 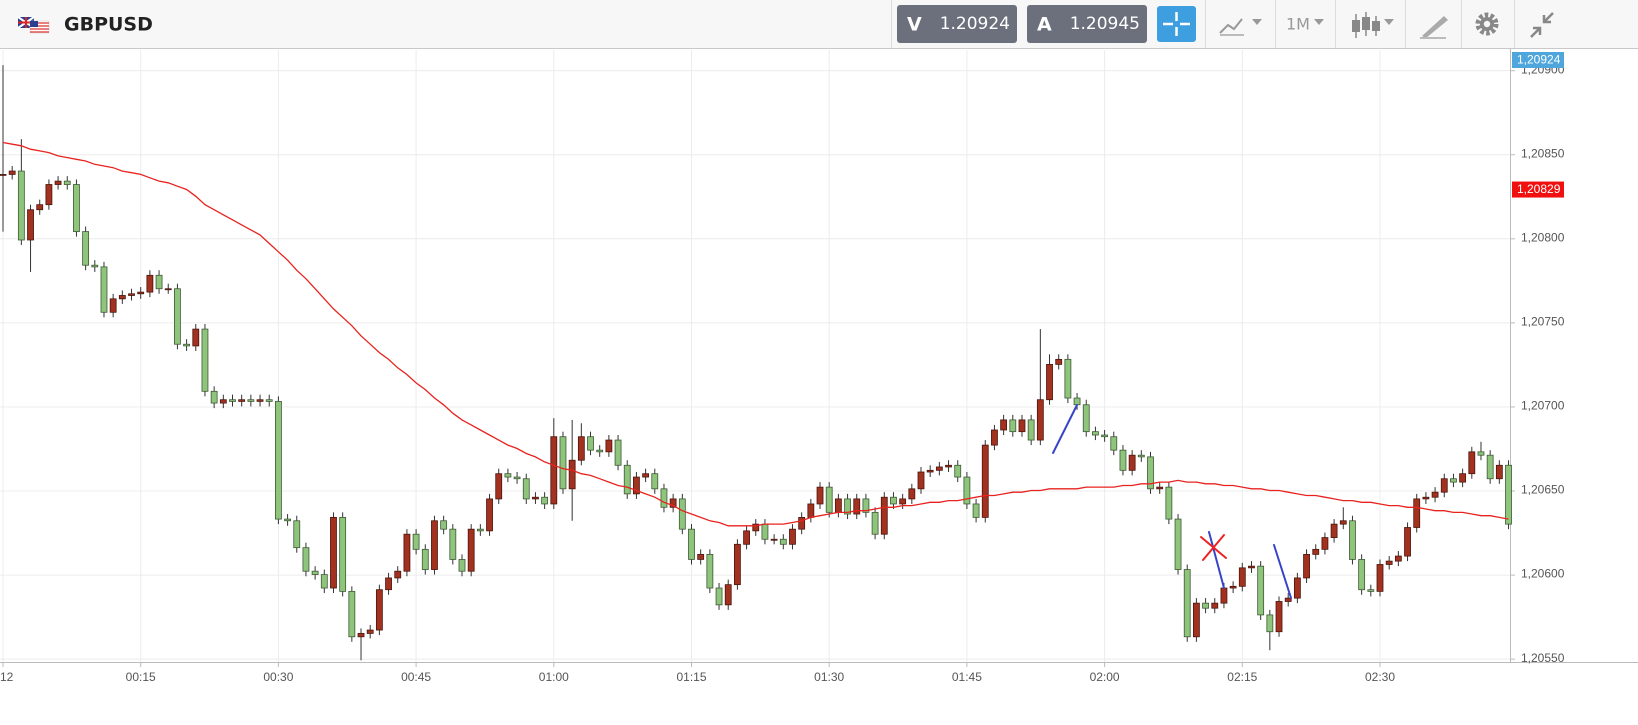 What do you see at coordinates (1487, 24) in the screenshot?
I see `settings-button` at bounding box center [1487, 24].